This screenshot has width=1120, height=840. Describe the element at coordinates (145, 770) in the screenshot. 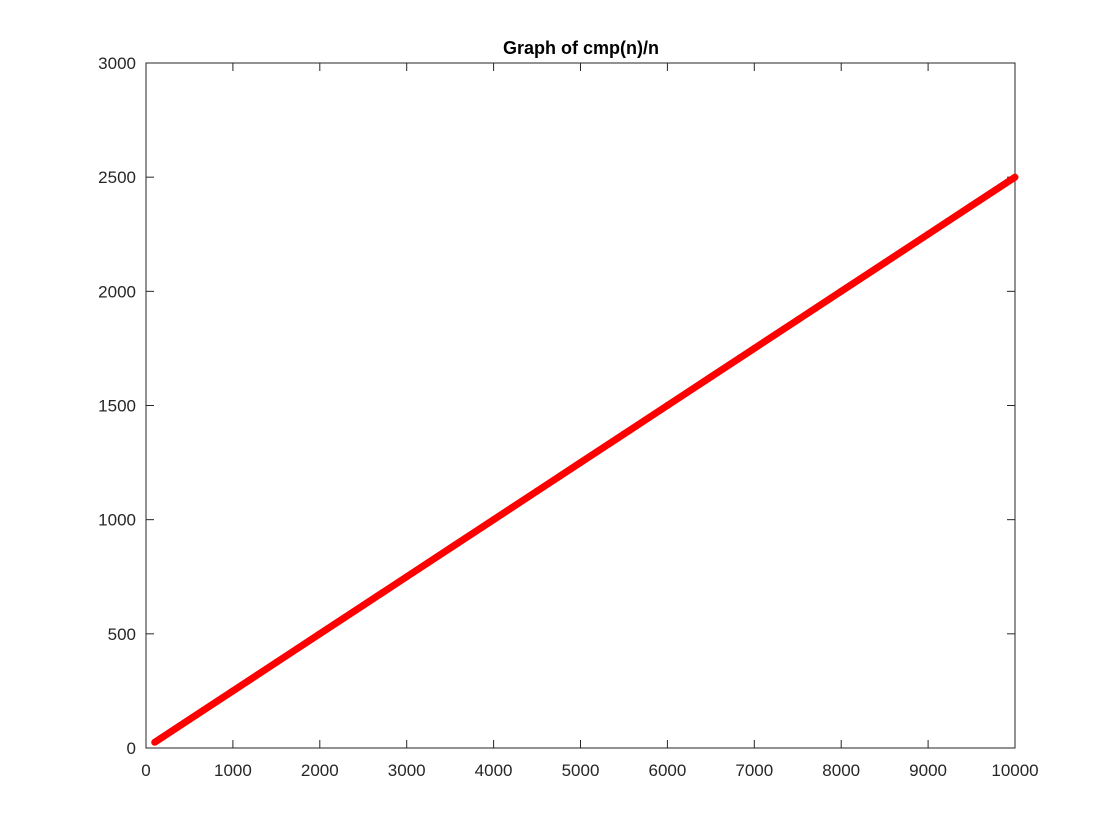

I see `x-tick-label: 0` at that location.